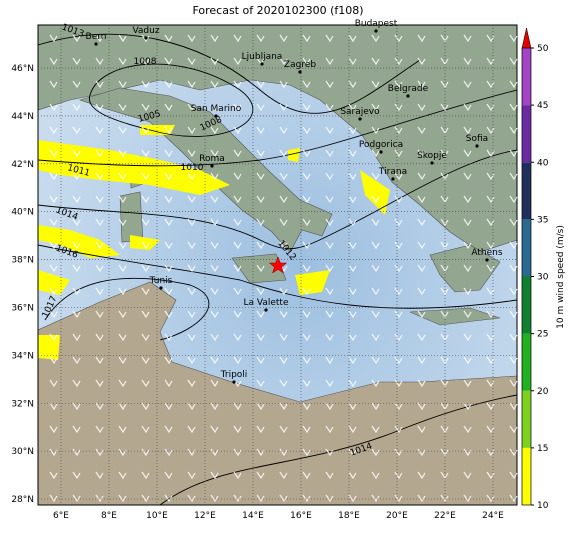 The height and width of the screenshot is (533, 576). I want to click on lat-tick-label: 38°N, so click(22, 261).